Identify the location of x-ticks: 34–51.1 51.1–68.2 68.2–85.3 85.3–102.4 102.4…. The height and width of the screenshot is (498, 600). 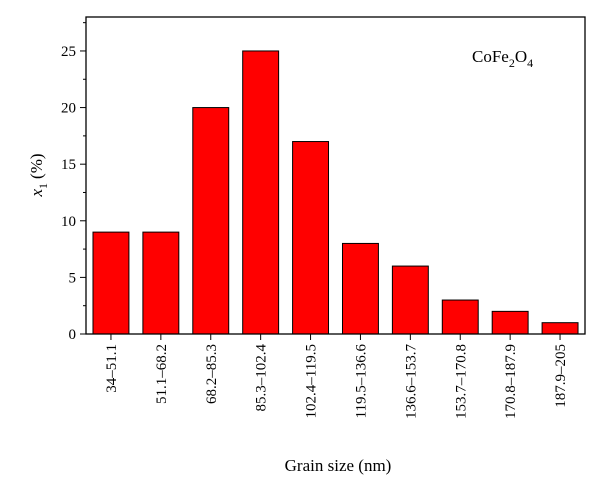
(336, 376).